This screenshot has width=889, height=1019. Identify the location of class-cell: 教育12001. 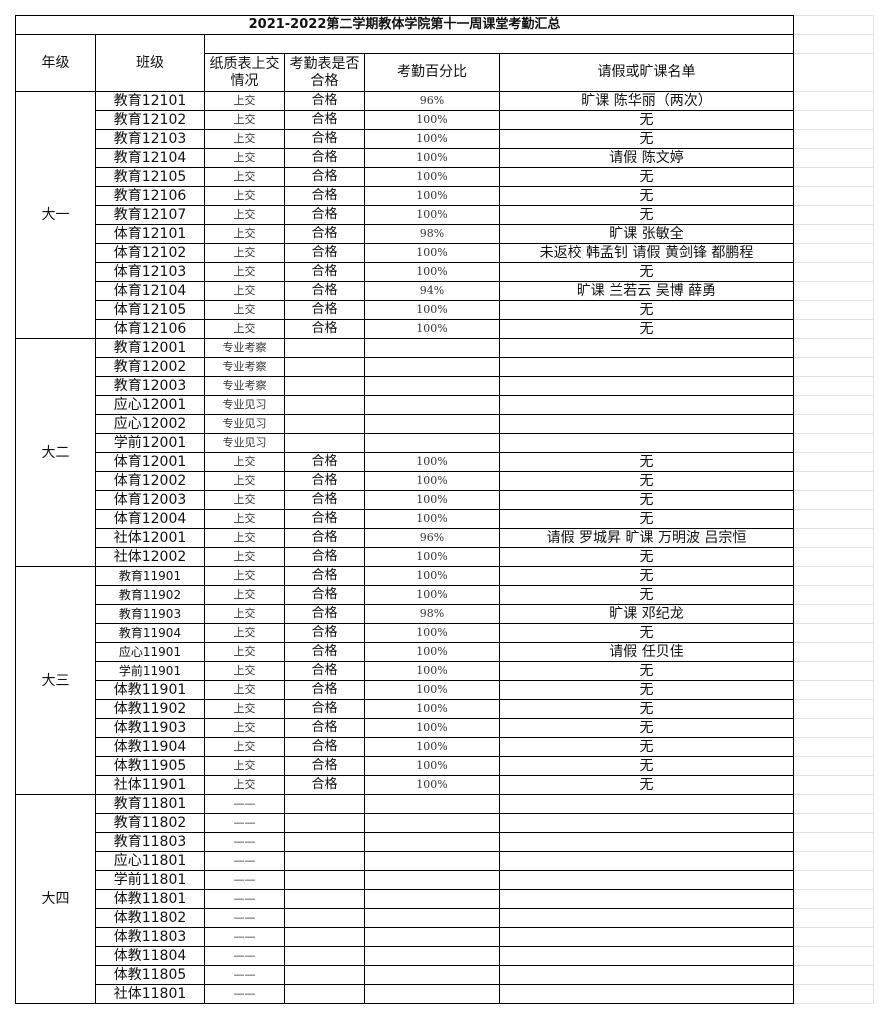
(150, 348).